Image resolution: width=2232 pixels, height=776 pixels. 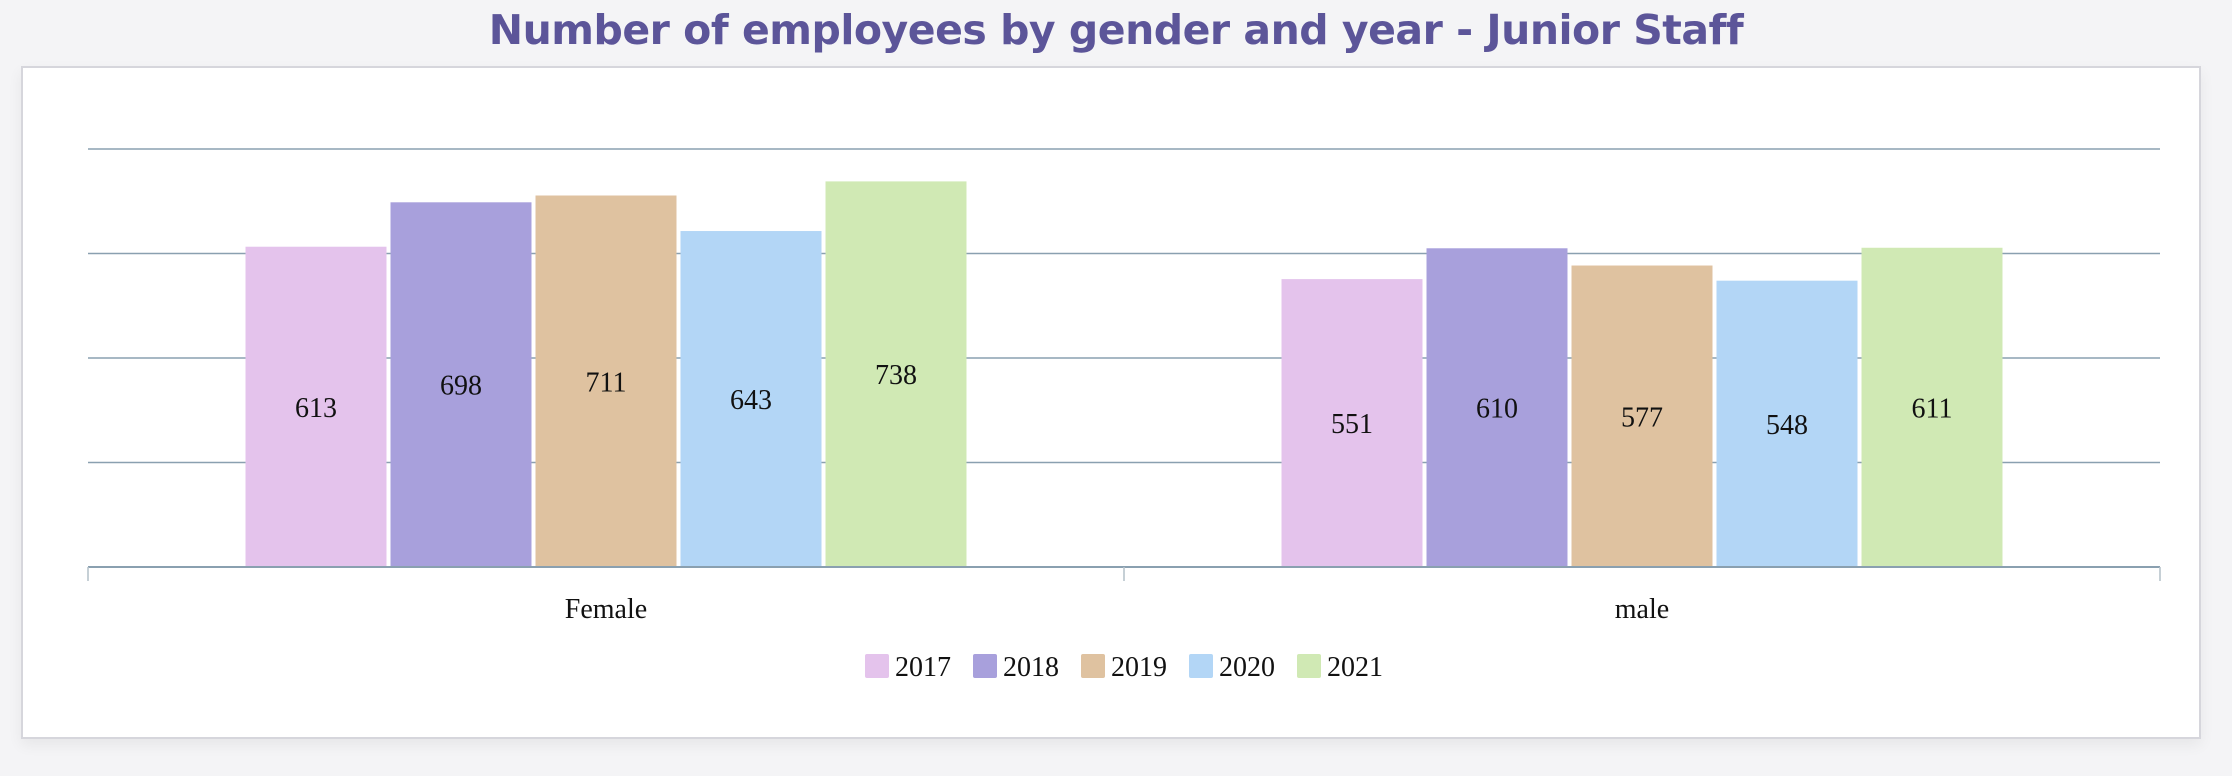 I want to click on legend-label-2017: 2017, so click(x=923, y=667).